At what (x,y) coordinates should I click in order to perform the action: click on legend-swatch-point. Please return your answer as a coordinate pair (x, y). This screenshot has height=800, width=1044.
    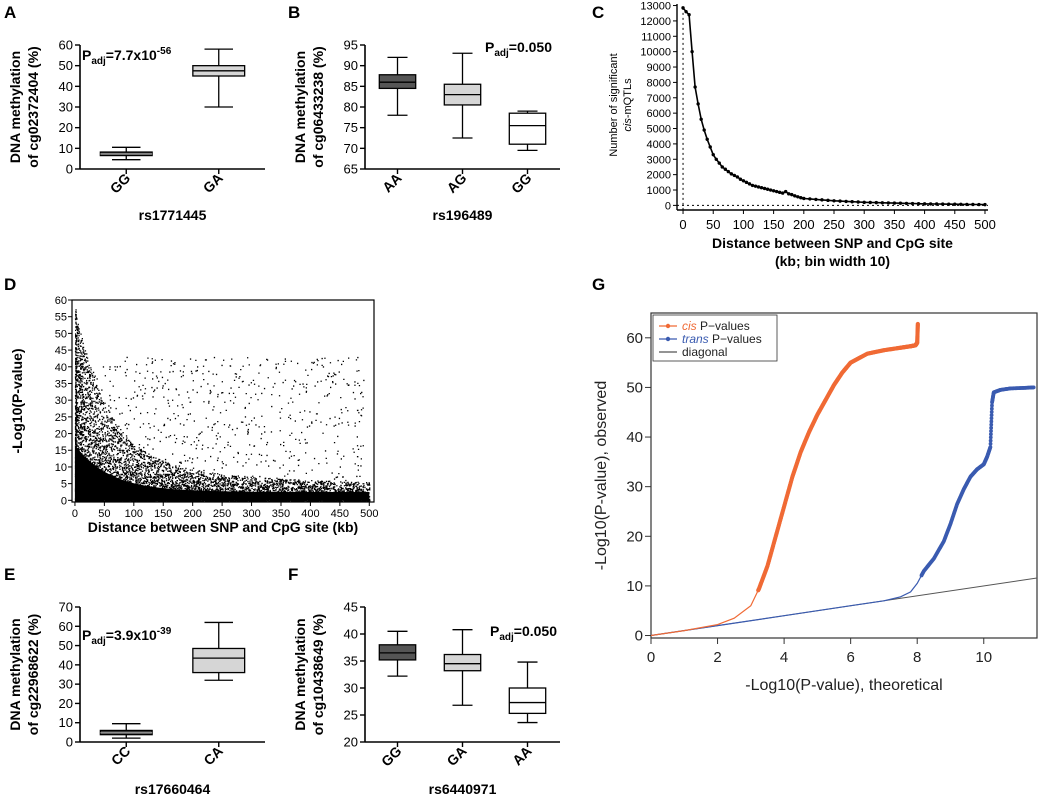
    Looking at the image, I should click on (668, 339).